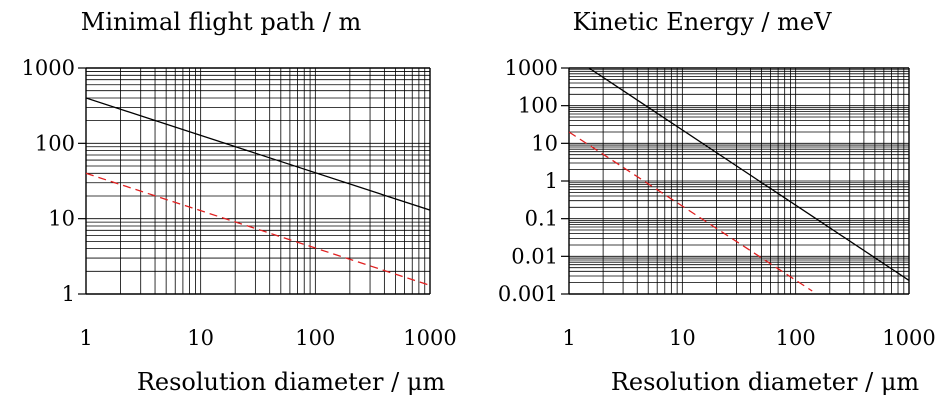  What do you see at coordinates (534, 256) in the screenshot?
I see `y-tick-label: 0.01` at bounding box center [534, 256].